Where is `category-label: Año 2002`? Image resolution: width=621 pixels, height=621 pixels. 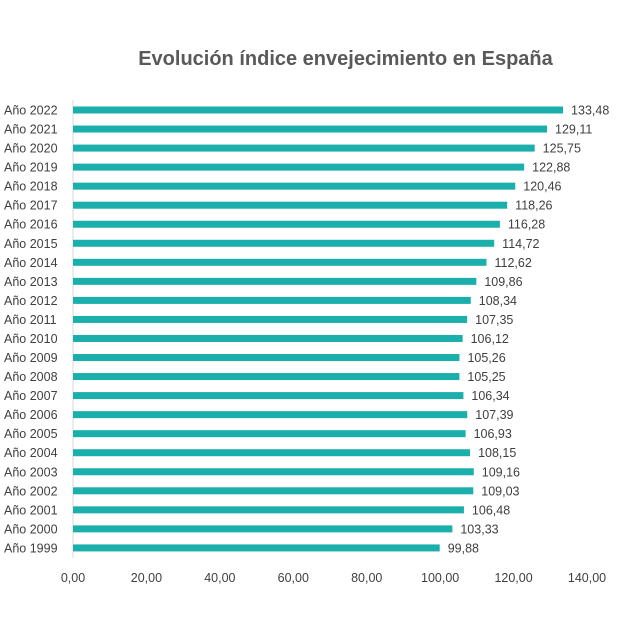 category-label: Año 2002 is located at coordinates (31, 491).